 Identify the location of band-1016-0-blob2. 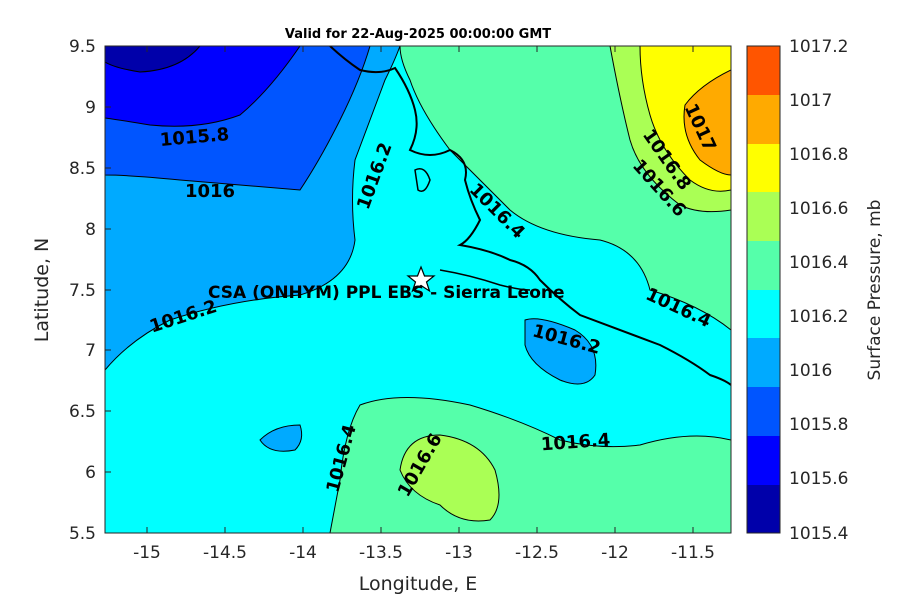
(281, 438).